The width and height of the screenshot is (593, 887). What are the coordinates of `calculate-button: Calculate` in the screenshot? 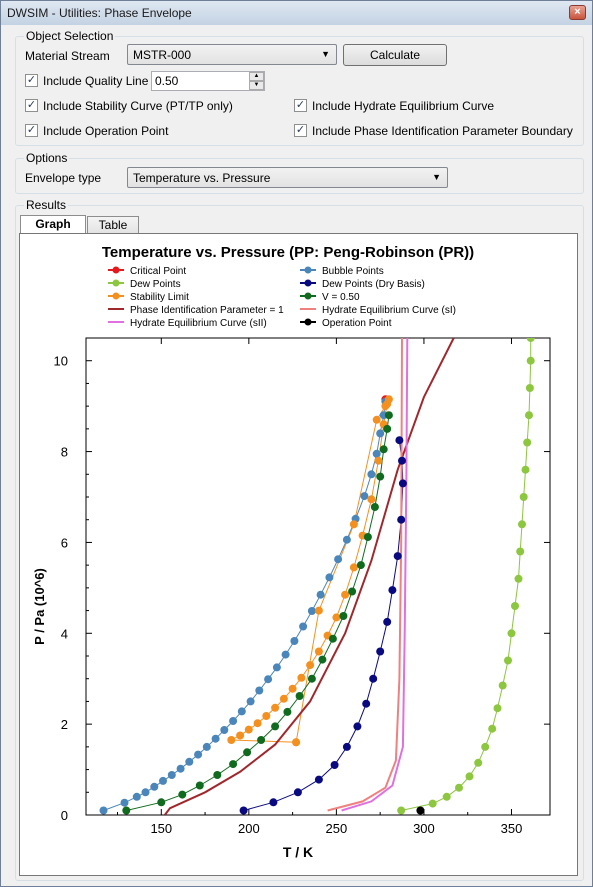 It's located at (395, 55).